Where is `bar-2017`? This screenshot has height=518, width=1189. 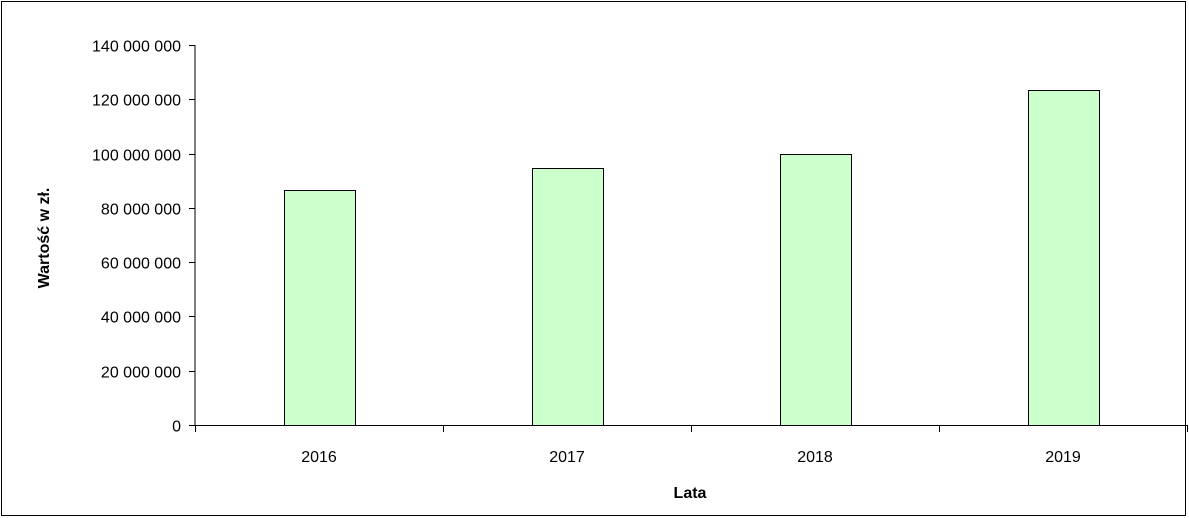
bar-2017 is located at coordinates (568, 297).